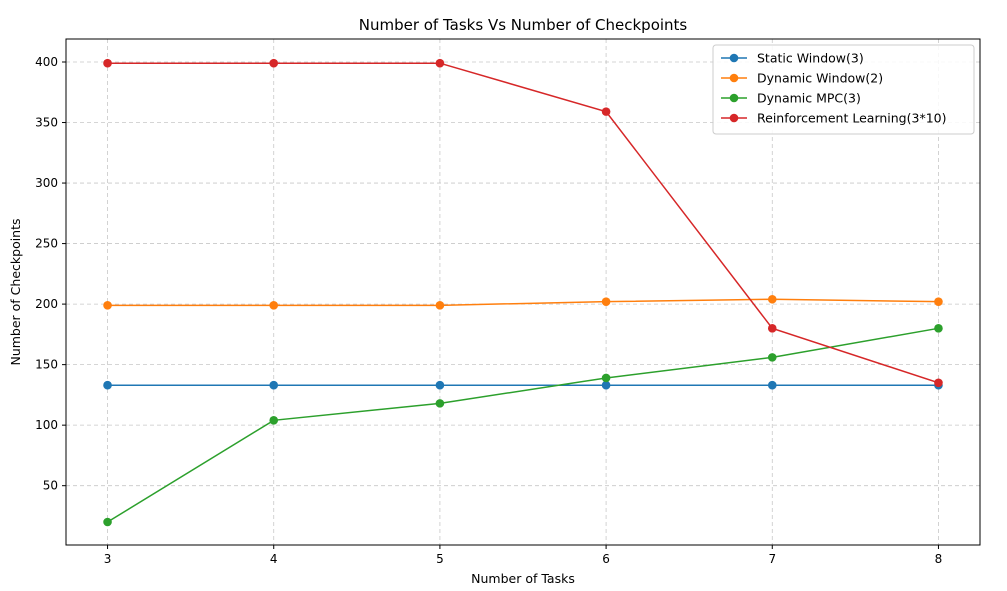  Describe the element at coordinates (939, 559) in the screenshot. I see `x-tick-label: 8` at that location.